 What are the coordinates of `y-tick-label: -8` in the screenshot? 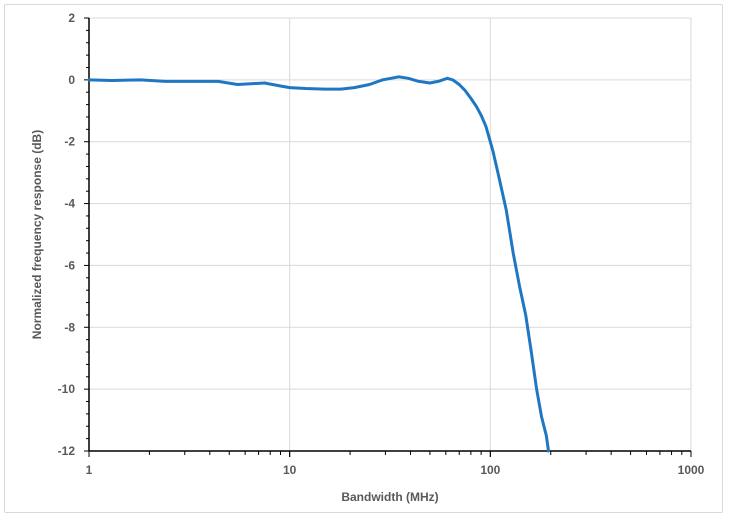 It's located at (69, 327).